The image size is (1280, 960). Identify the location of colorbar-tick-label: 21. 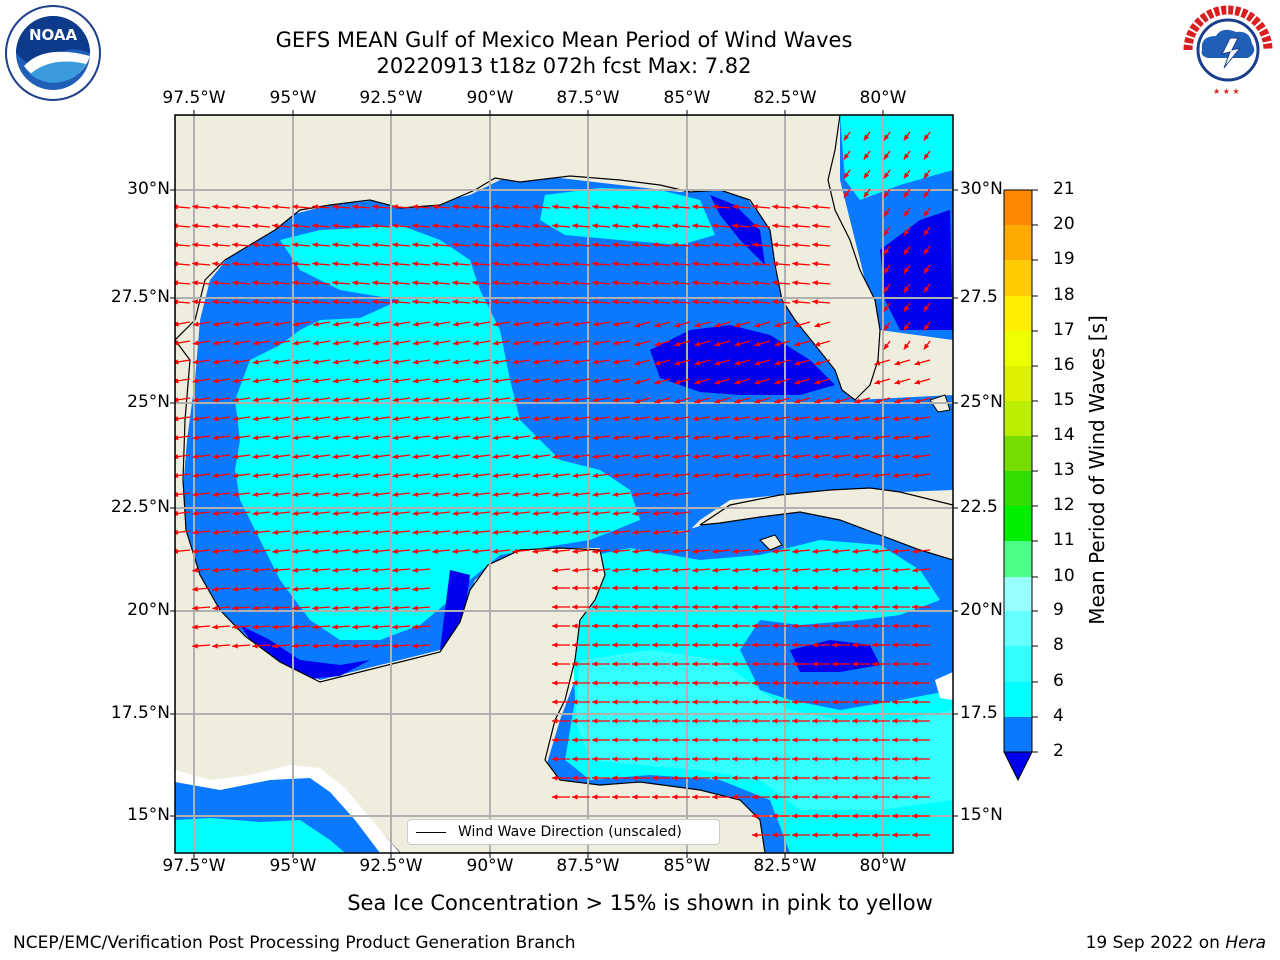
(1064, 189).